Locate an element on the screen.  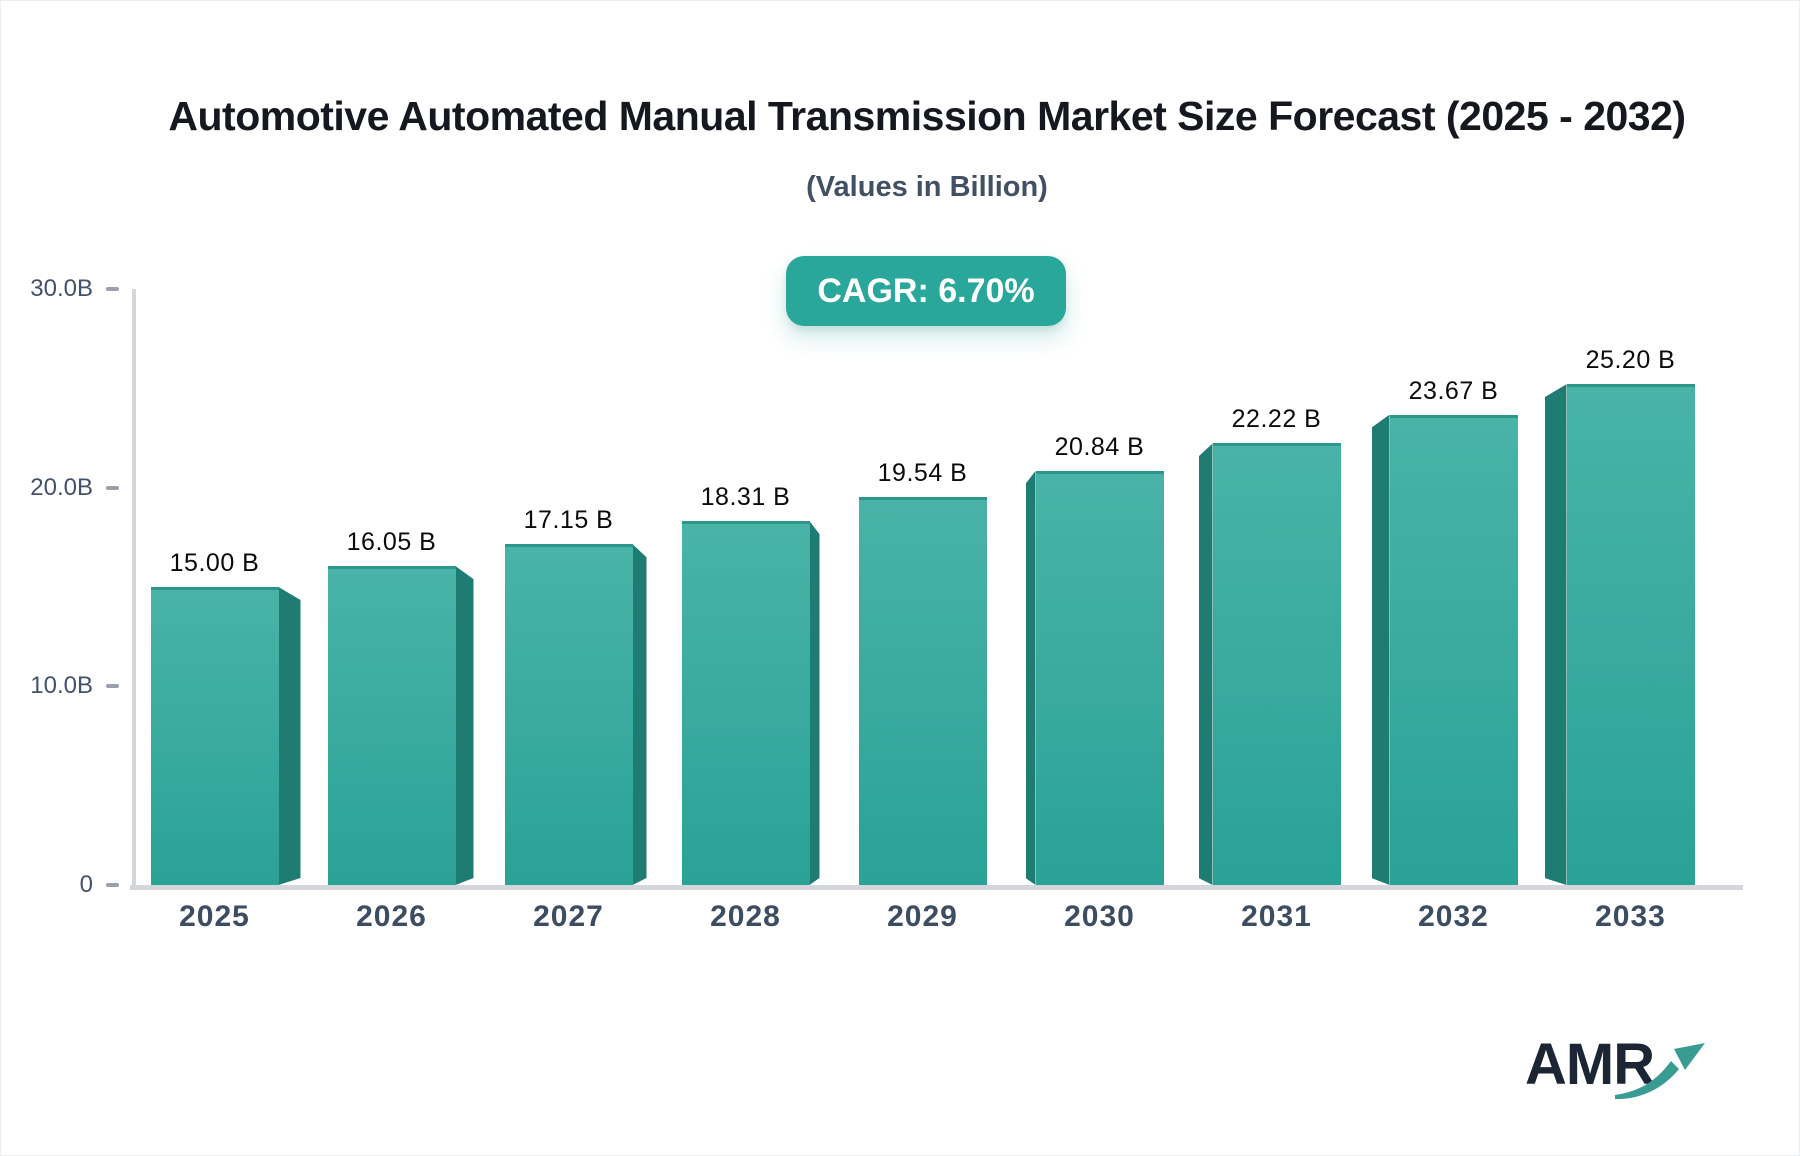
x-axis-label-2025: 2025 is located at coordinates (214, 916).